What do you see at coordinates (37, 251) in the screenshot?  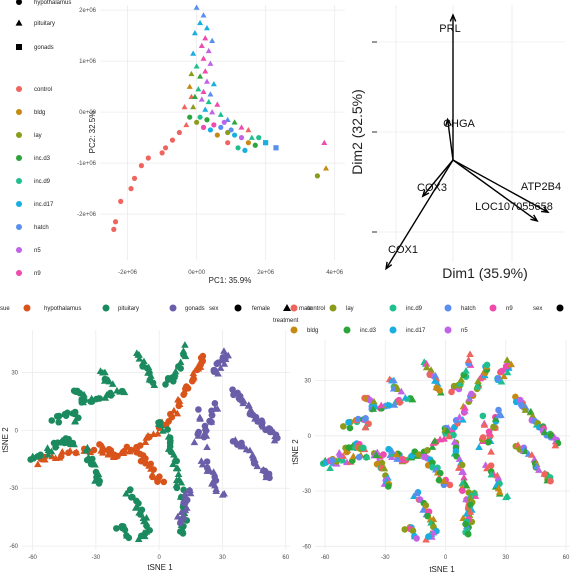 I see `legend-color-label: n5` at bounding box center [37, 251].